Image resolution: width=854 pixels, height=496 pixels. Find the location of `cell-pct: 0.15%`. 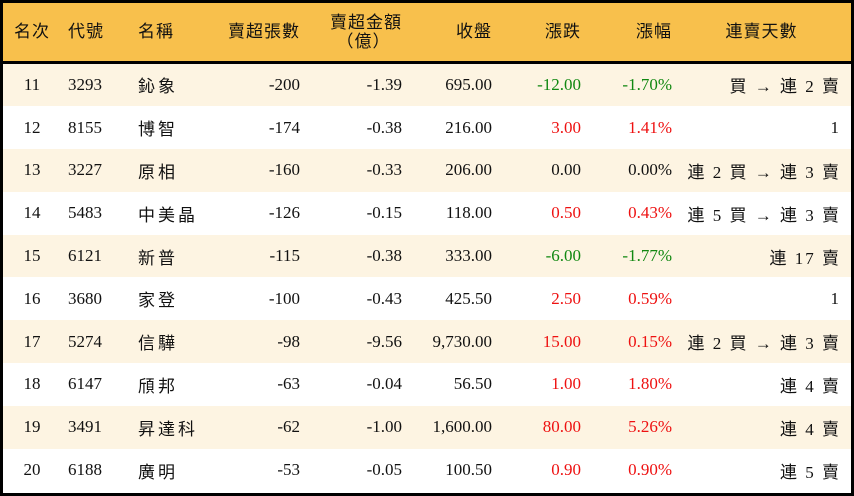

cell-pct: 0.15% is located at coordinates (650, 341).